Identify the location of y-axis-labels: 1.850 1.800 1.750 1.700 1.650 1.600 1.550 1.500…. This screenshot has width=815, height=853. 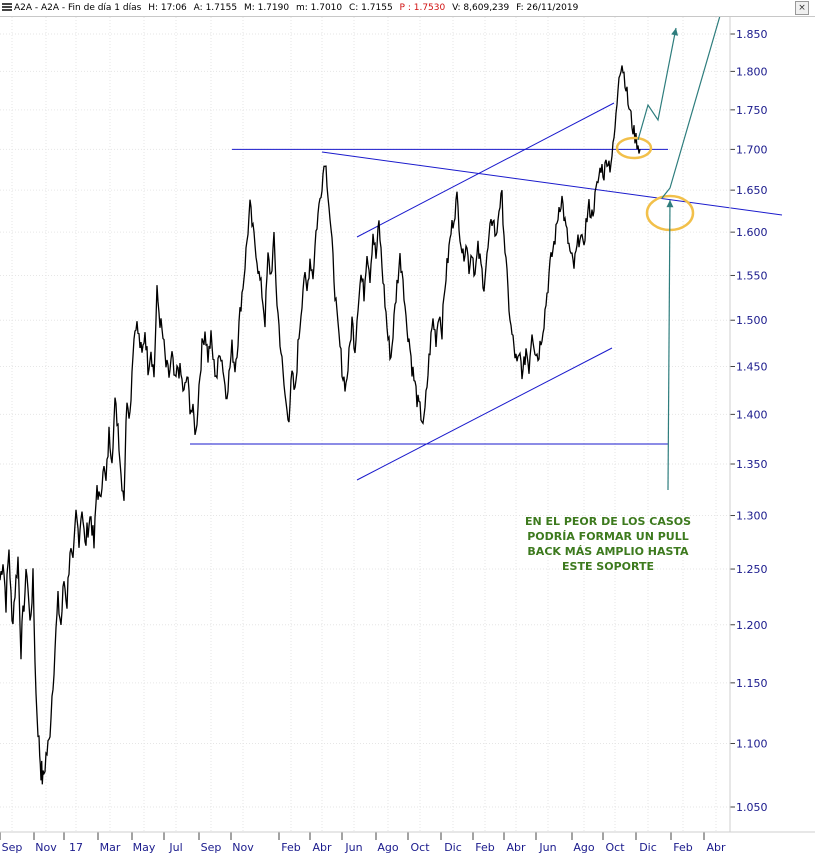
(749, 421).